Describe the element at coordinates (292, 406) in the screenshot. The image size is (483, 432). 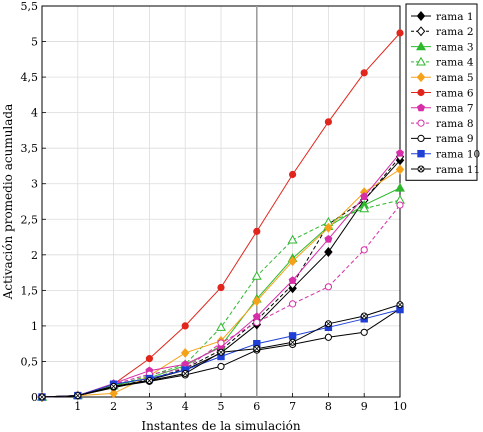
I see `x-tick-label: 7` at that location.